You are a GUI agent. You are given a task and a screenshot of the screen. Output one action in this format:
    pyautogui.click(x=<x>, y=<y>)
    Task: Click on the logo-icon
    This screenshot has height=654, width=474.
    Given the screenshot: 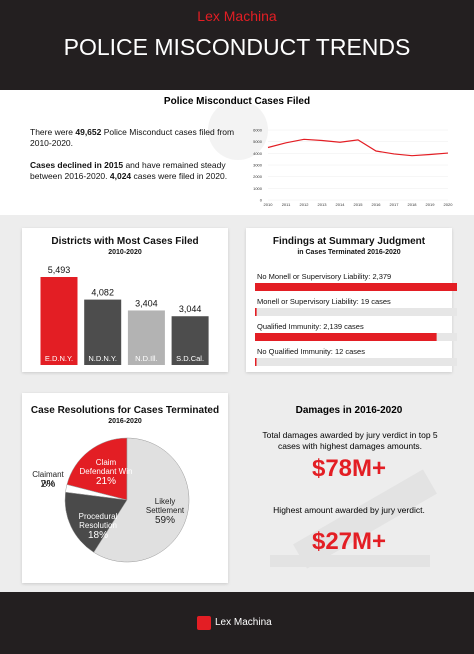 What is the action you would take?
    pyautogui.click(x=204, y=623)
    